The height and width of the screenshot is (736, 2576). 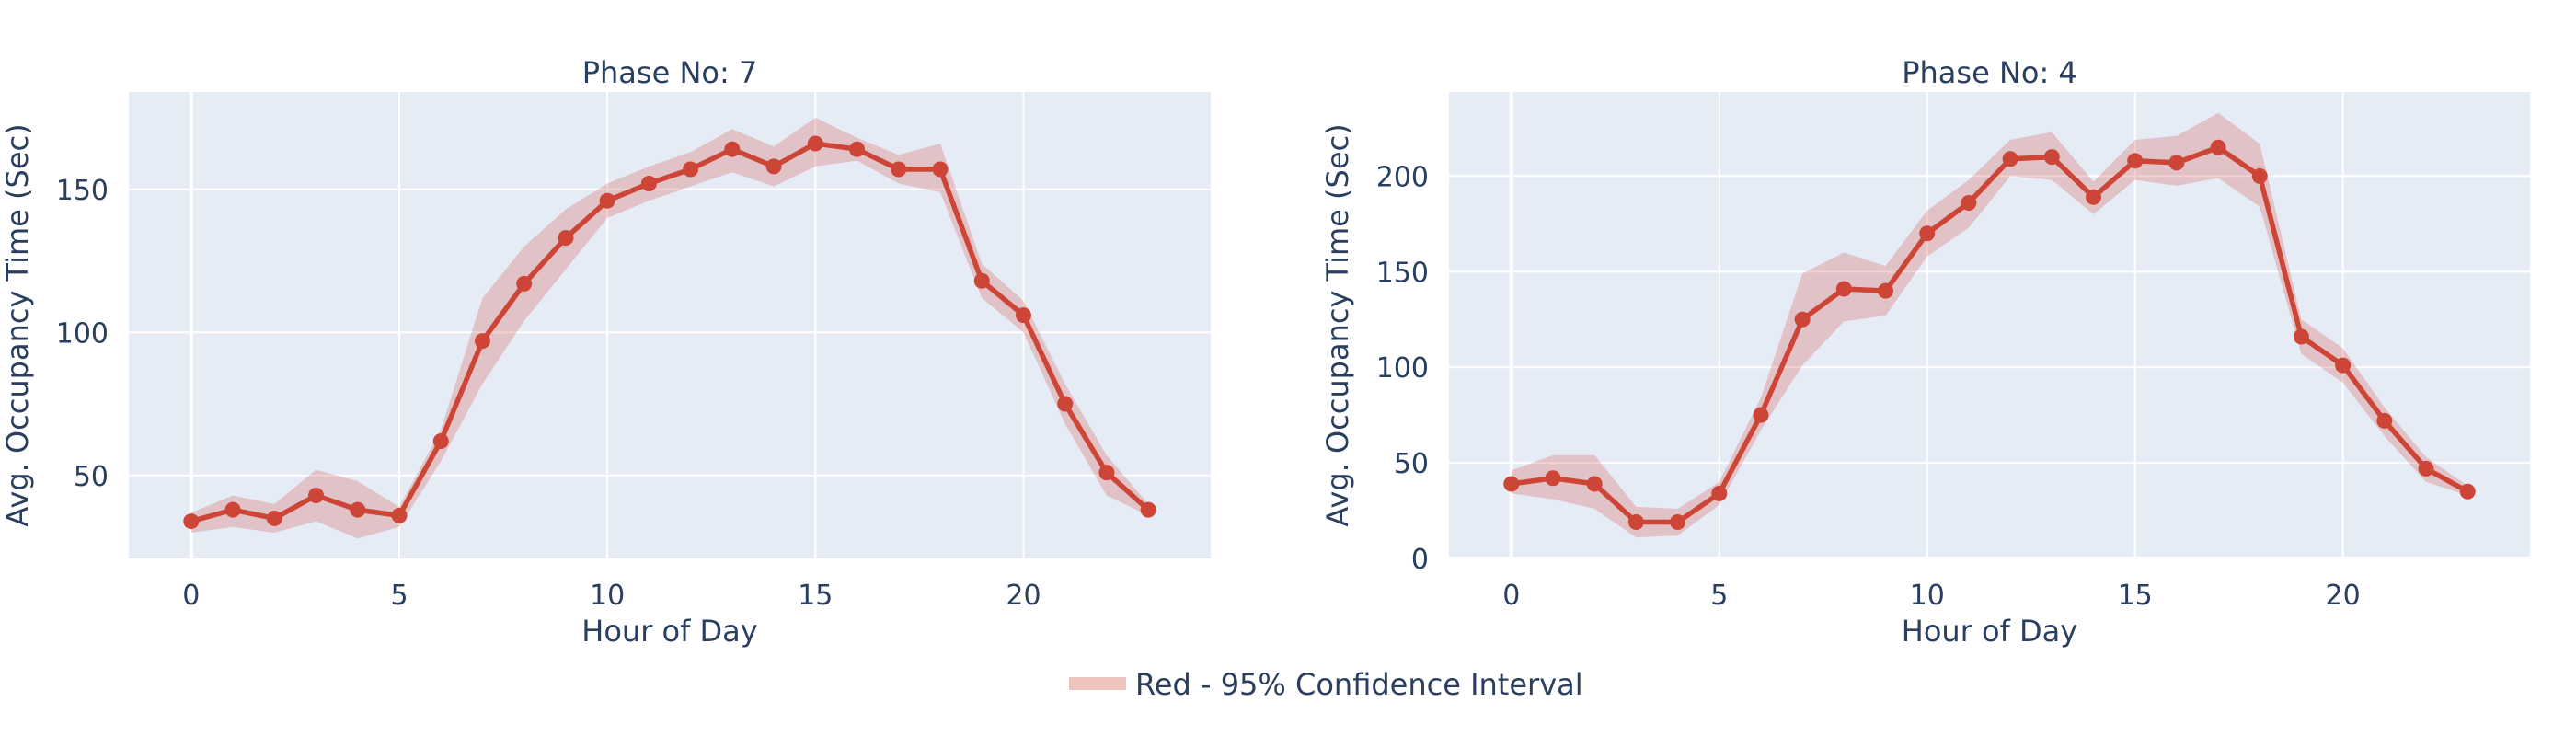 I want to click on legend: Red - 95% Confidence Interval, so click(x=1326, y=684).